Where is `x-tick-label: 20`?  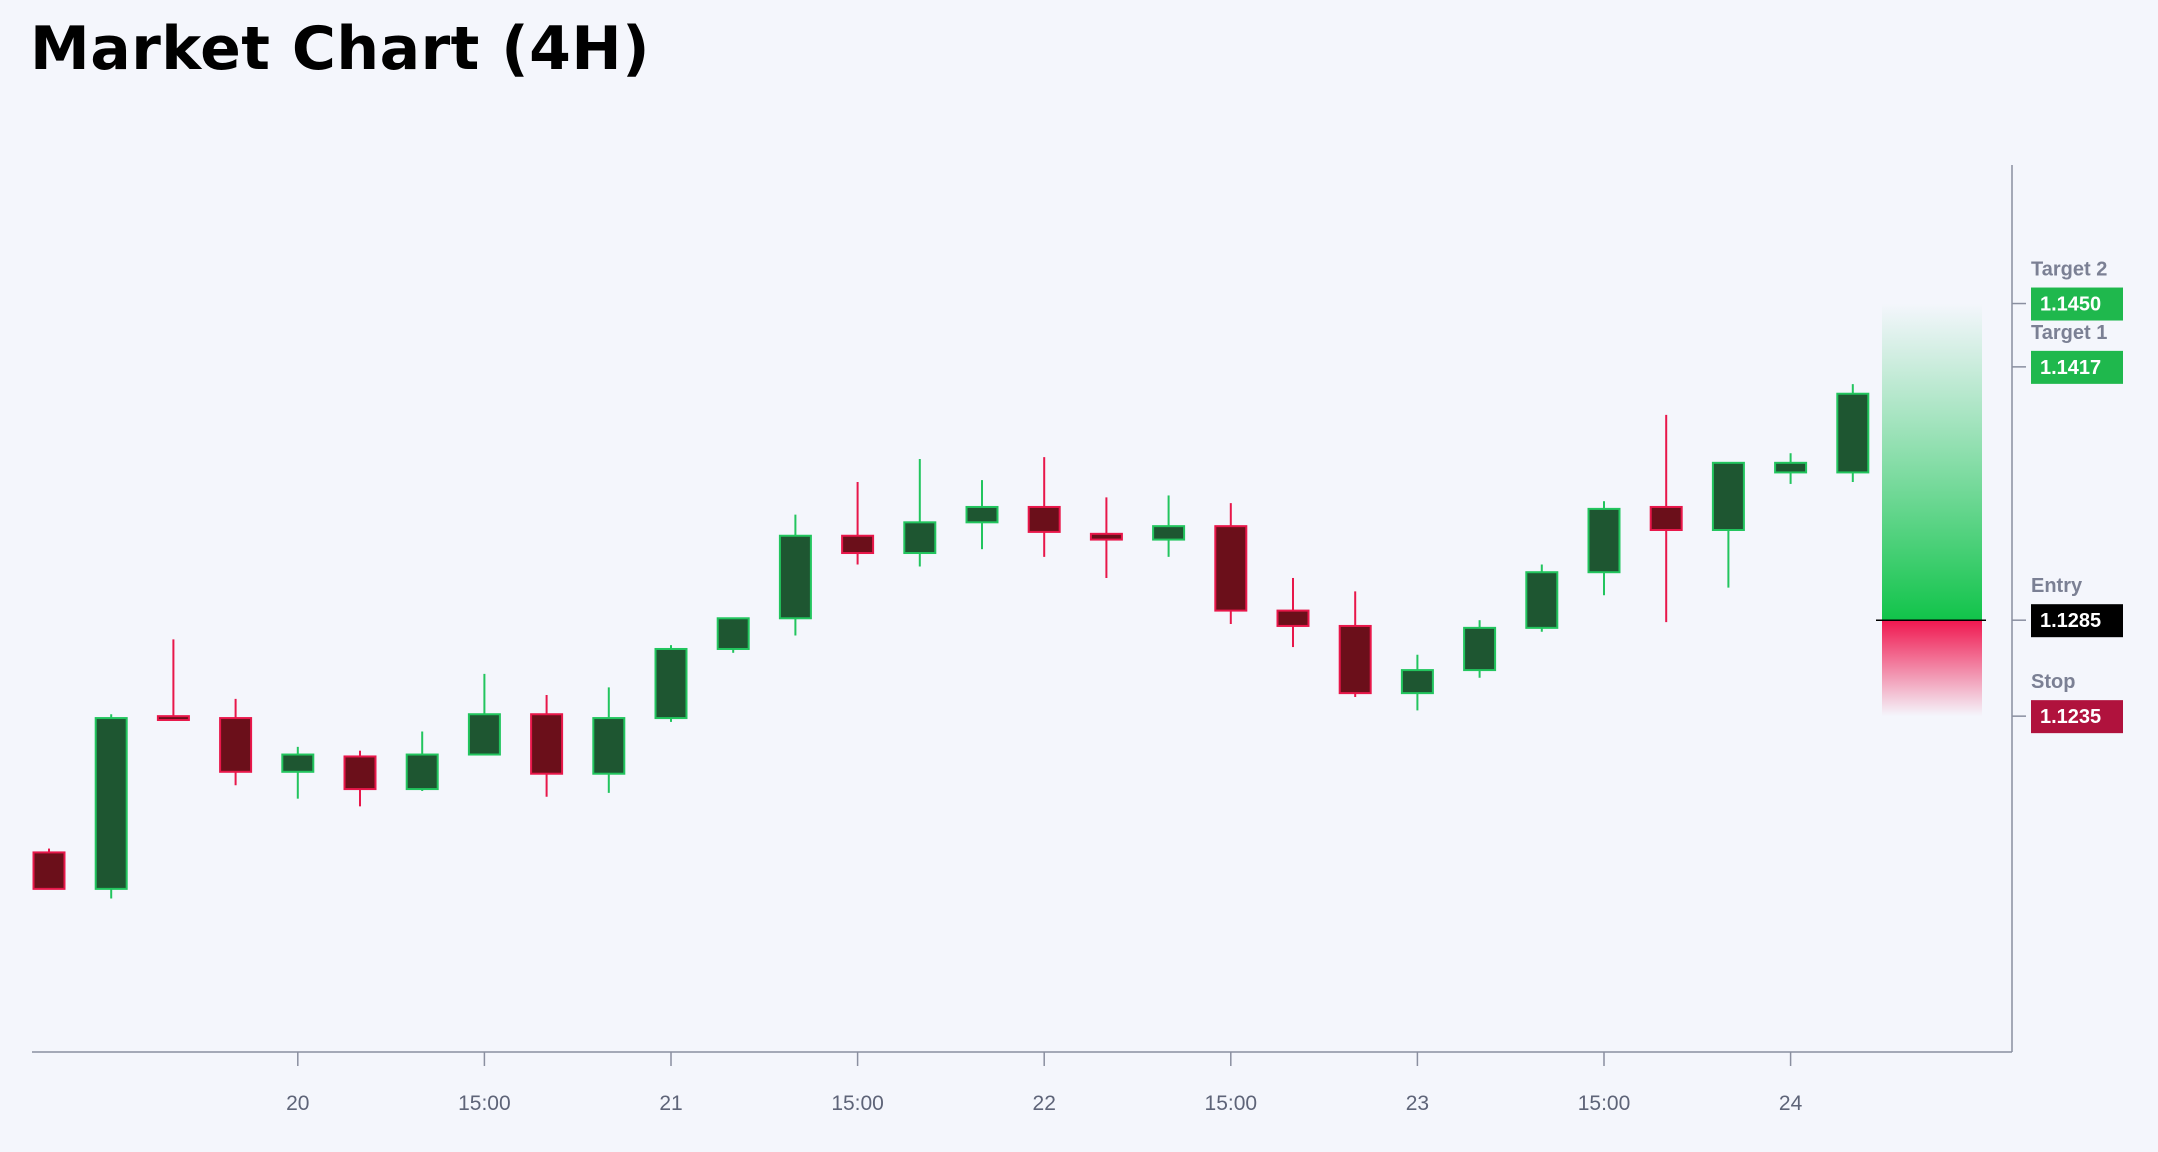
x-tick-label: 20 is located at coordinates (297, 1103).